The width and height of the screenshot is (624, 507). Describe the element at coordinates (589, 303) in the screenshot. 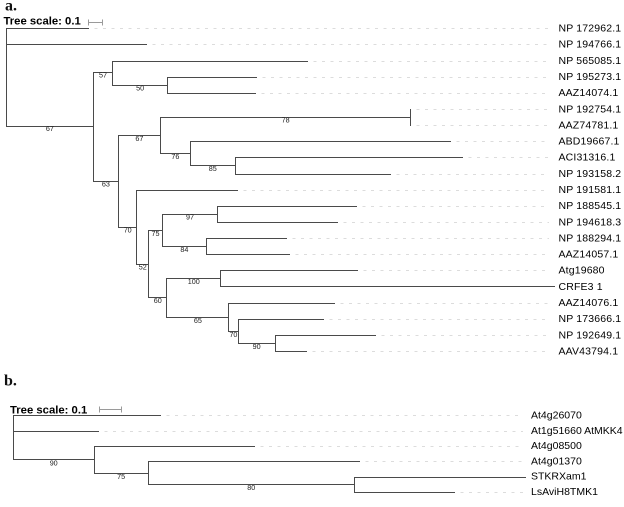

I see `svg-text: AAZ14076.1` at that location.